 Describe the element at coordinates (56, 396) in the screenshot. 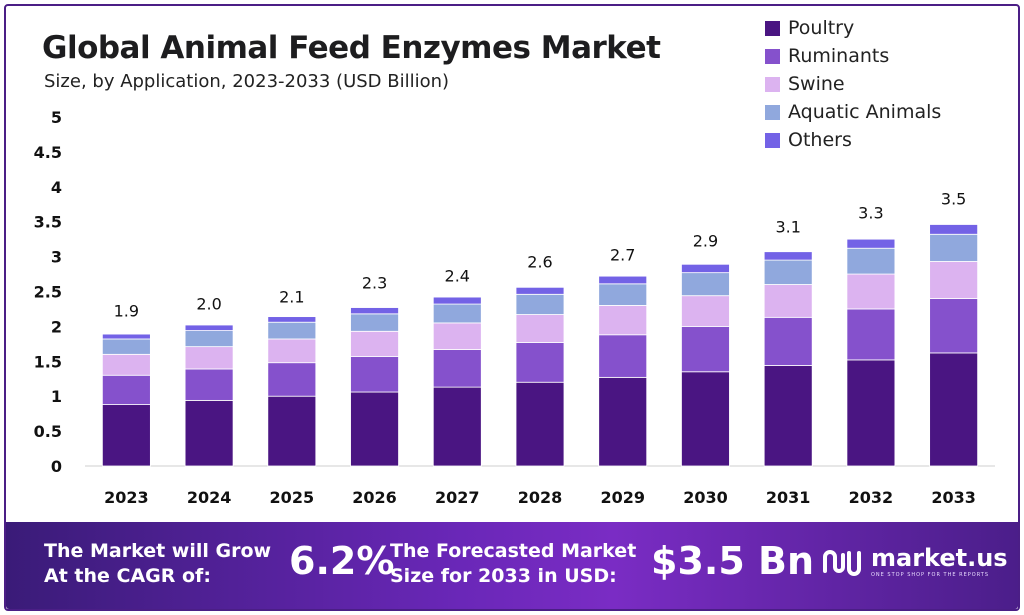

I see `y-tick-label: 1` at that location.